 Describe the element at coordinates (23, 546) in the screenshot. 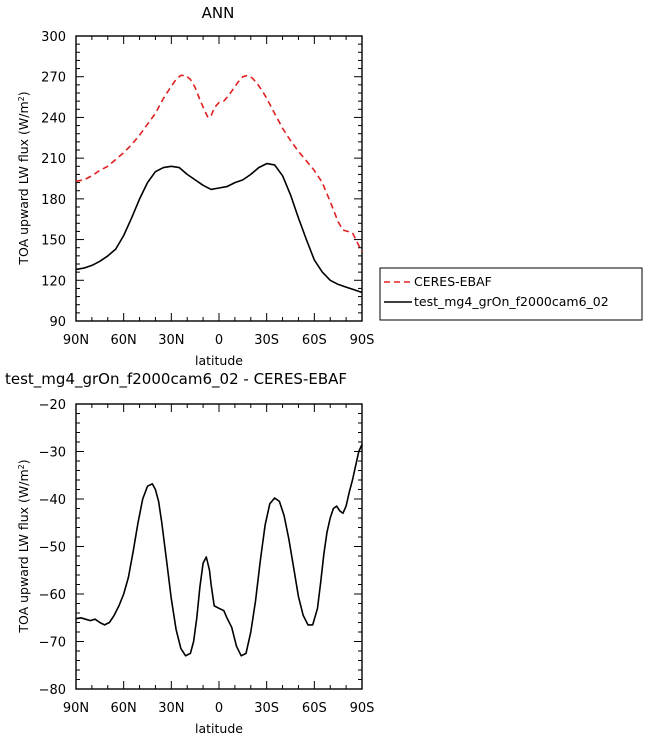

I see `bottom-y-axis-title: TOA upward LW flux (W/m2)` at that location.